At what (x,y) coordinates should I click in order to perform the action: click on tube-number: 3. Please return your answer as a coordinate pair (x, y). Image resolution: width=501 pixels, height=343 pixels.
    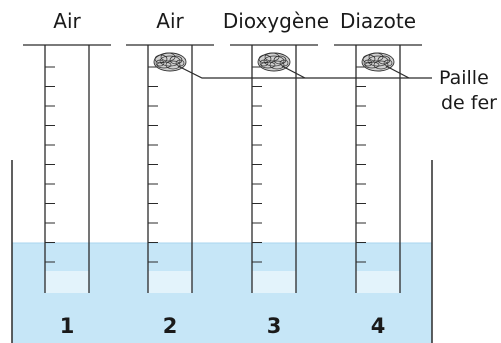
    Looking at the image, I should click on (274, 326).